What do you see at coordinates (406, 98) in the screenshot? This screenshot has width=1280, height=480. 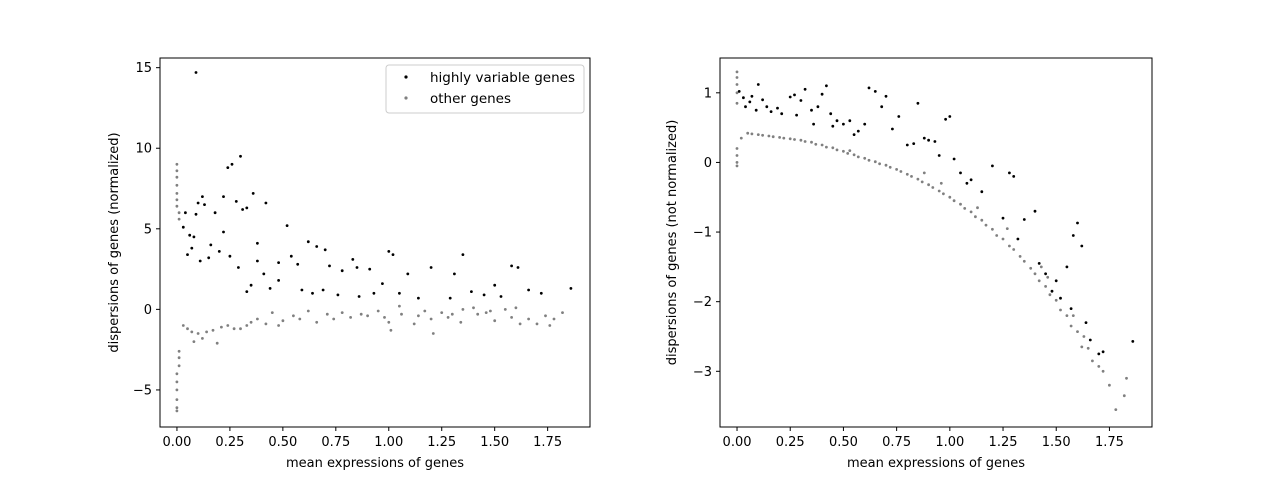 I see `legend-marker-other` at bounding box center [406, 98].